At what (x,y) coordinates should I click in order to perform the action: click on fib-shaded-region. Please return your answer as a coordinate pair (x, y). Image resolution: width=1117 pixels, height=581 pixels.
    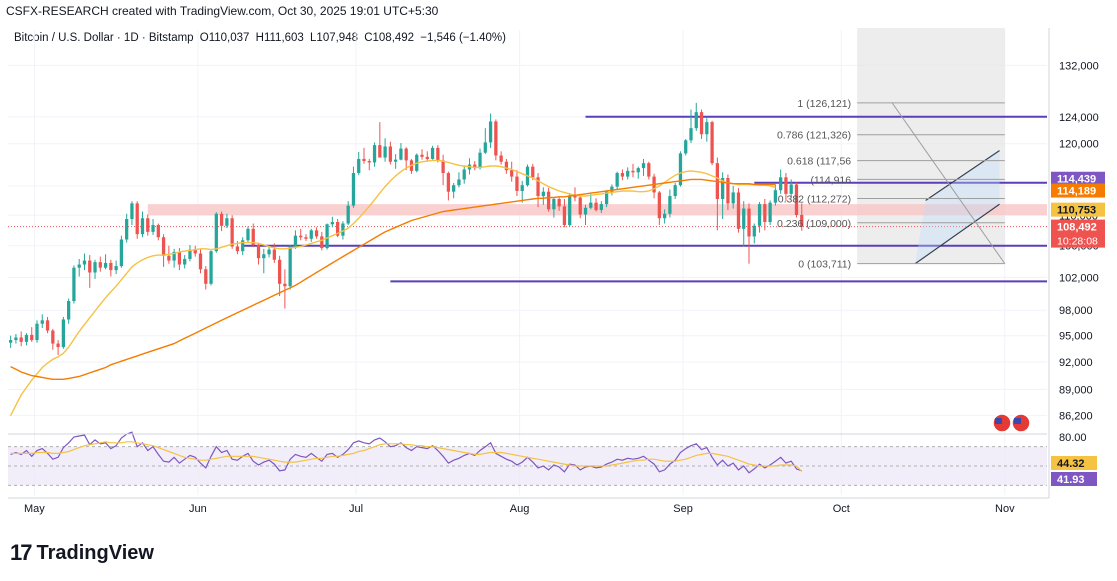
    Looking at the image, I should click on (931, 146).